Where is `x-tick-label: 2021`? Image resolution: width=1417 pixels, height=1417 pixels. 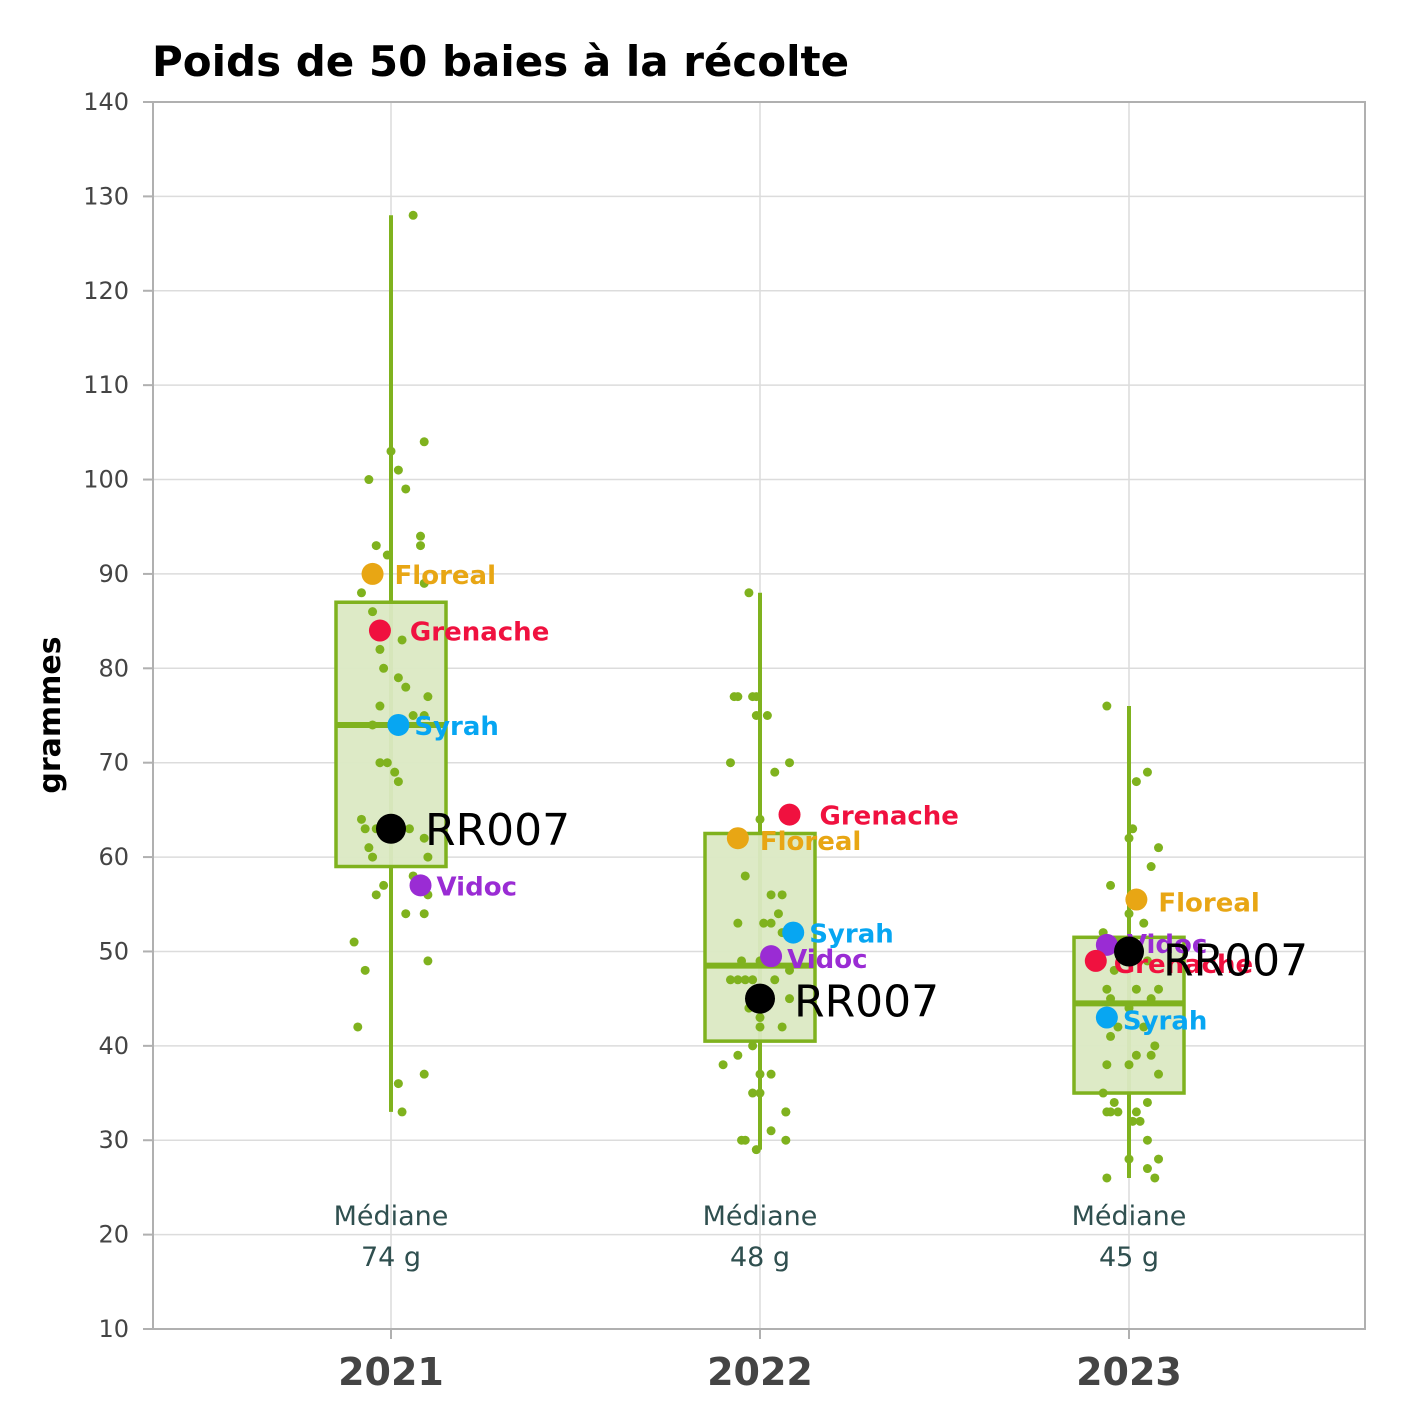
x-tick-label: 2021 is located at coordinates (391, 1372).